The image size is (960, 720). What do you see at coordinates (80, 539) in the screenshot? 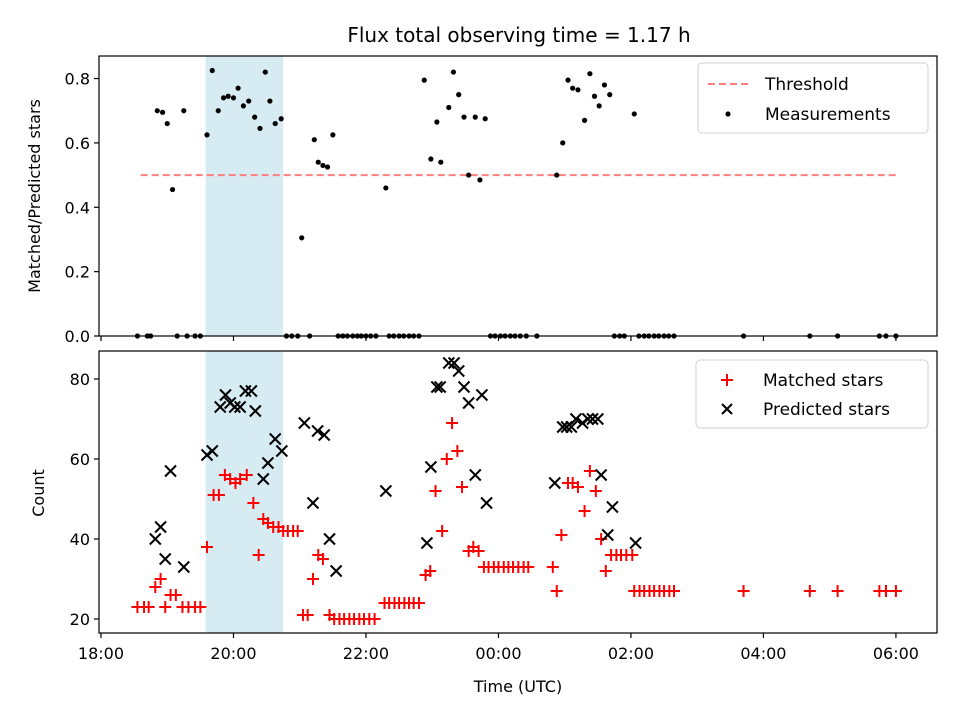
I see `bottom-y-tick-label: 40` at bounding box center [80, 539].